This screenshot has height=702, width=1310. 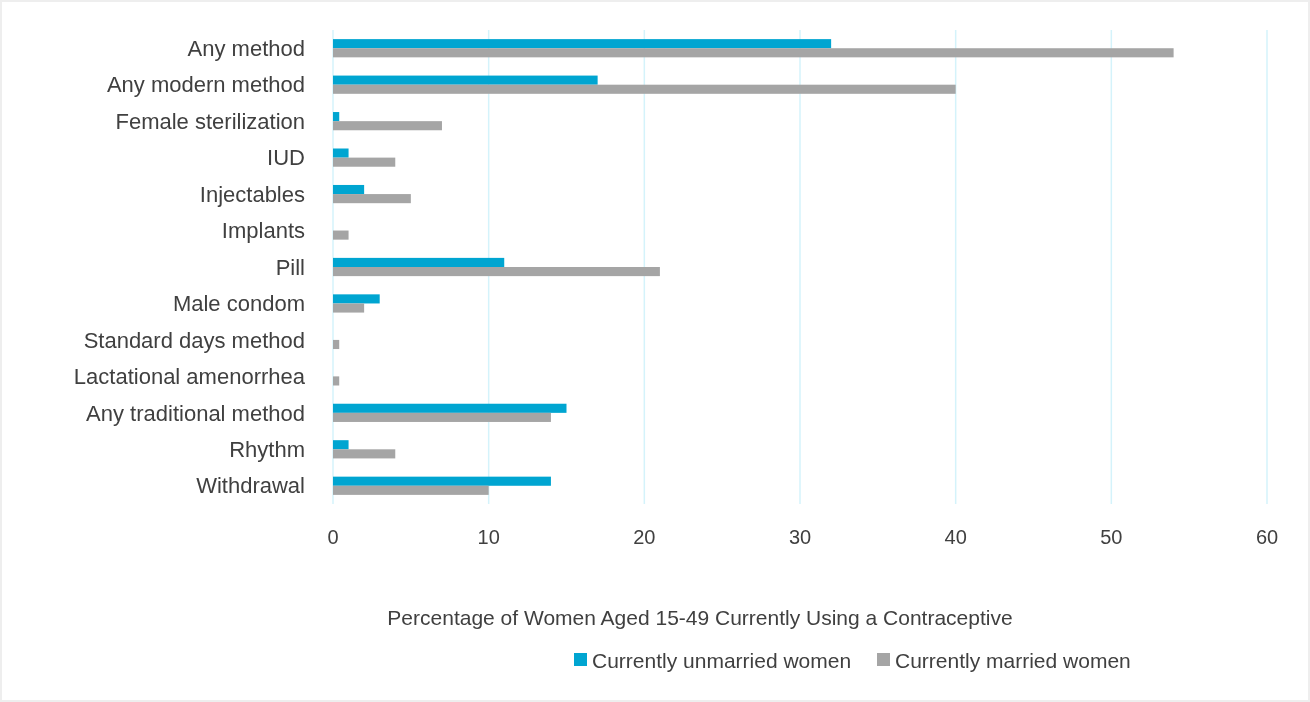 What do you see at coordinates (722, 661) in the screenshot?
I see `legend-label: Currently unmarried women` at bounding box center [722, 661].